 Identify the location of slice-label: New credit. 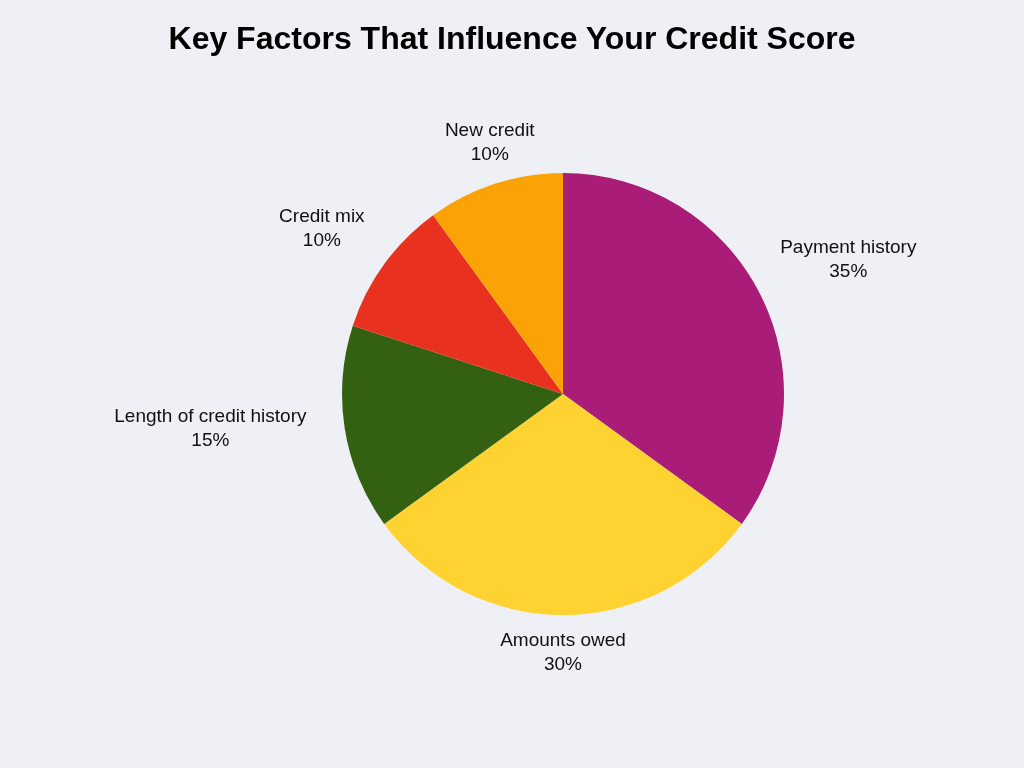
(490, 129).